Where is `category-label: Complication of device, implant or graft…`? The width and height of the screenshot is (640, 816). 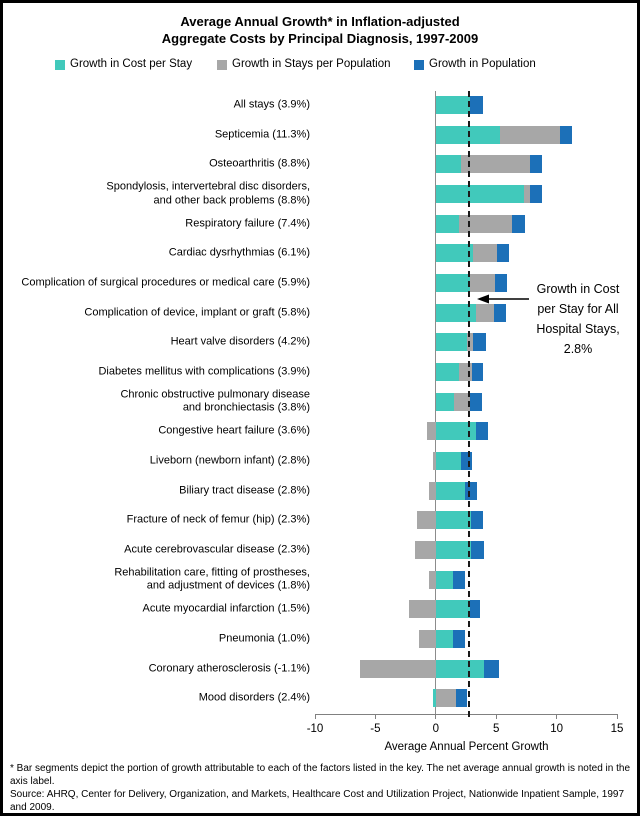 category-label: Complication of device, implant or graft… is located at coordinates (197, 311).